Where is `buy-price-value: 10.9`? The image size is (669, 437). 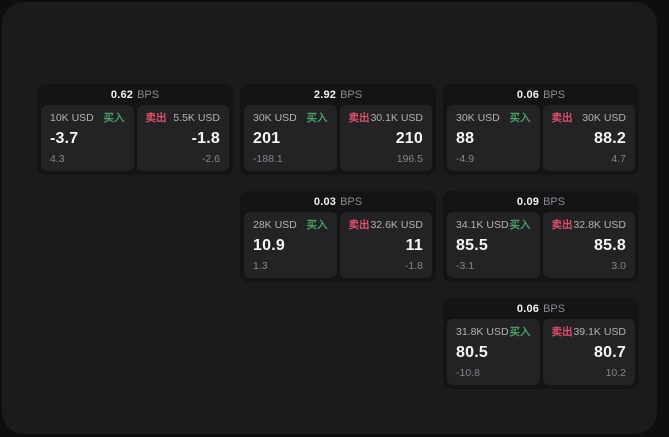 buy-price-value: 10.9 is located at coordinates (269, 245).